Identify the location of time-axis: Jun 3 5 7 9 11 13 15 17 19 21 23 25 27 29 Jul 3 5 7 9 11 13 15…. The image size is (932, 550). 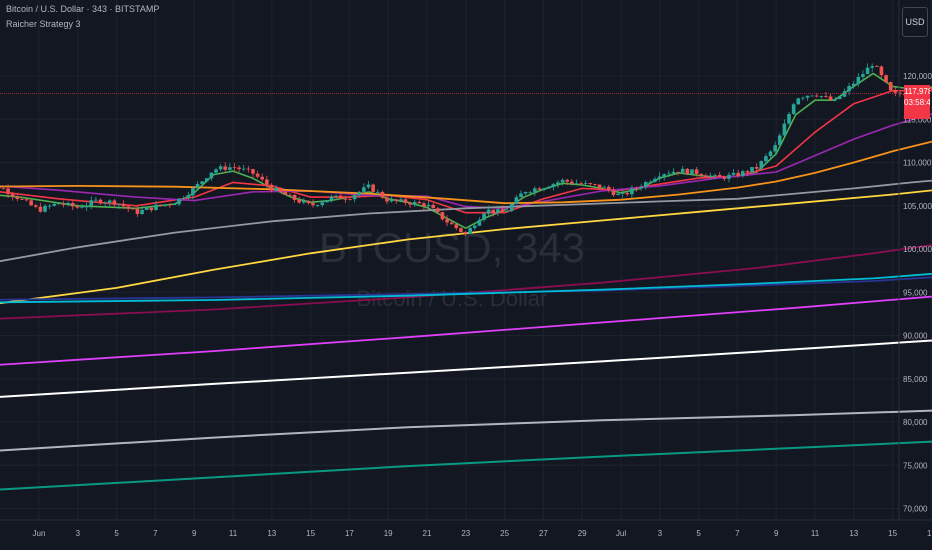
(482, 533).